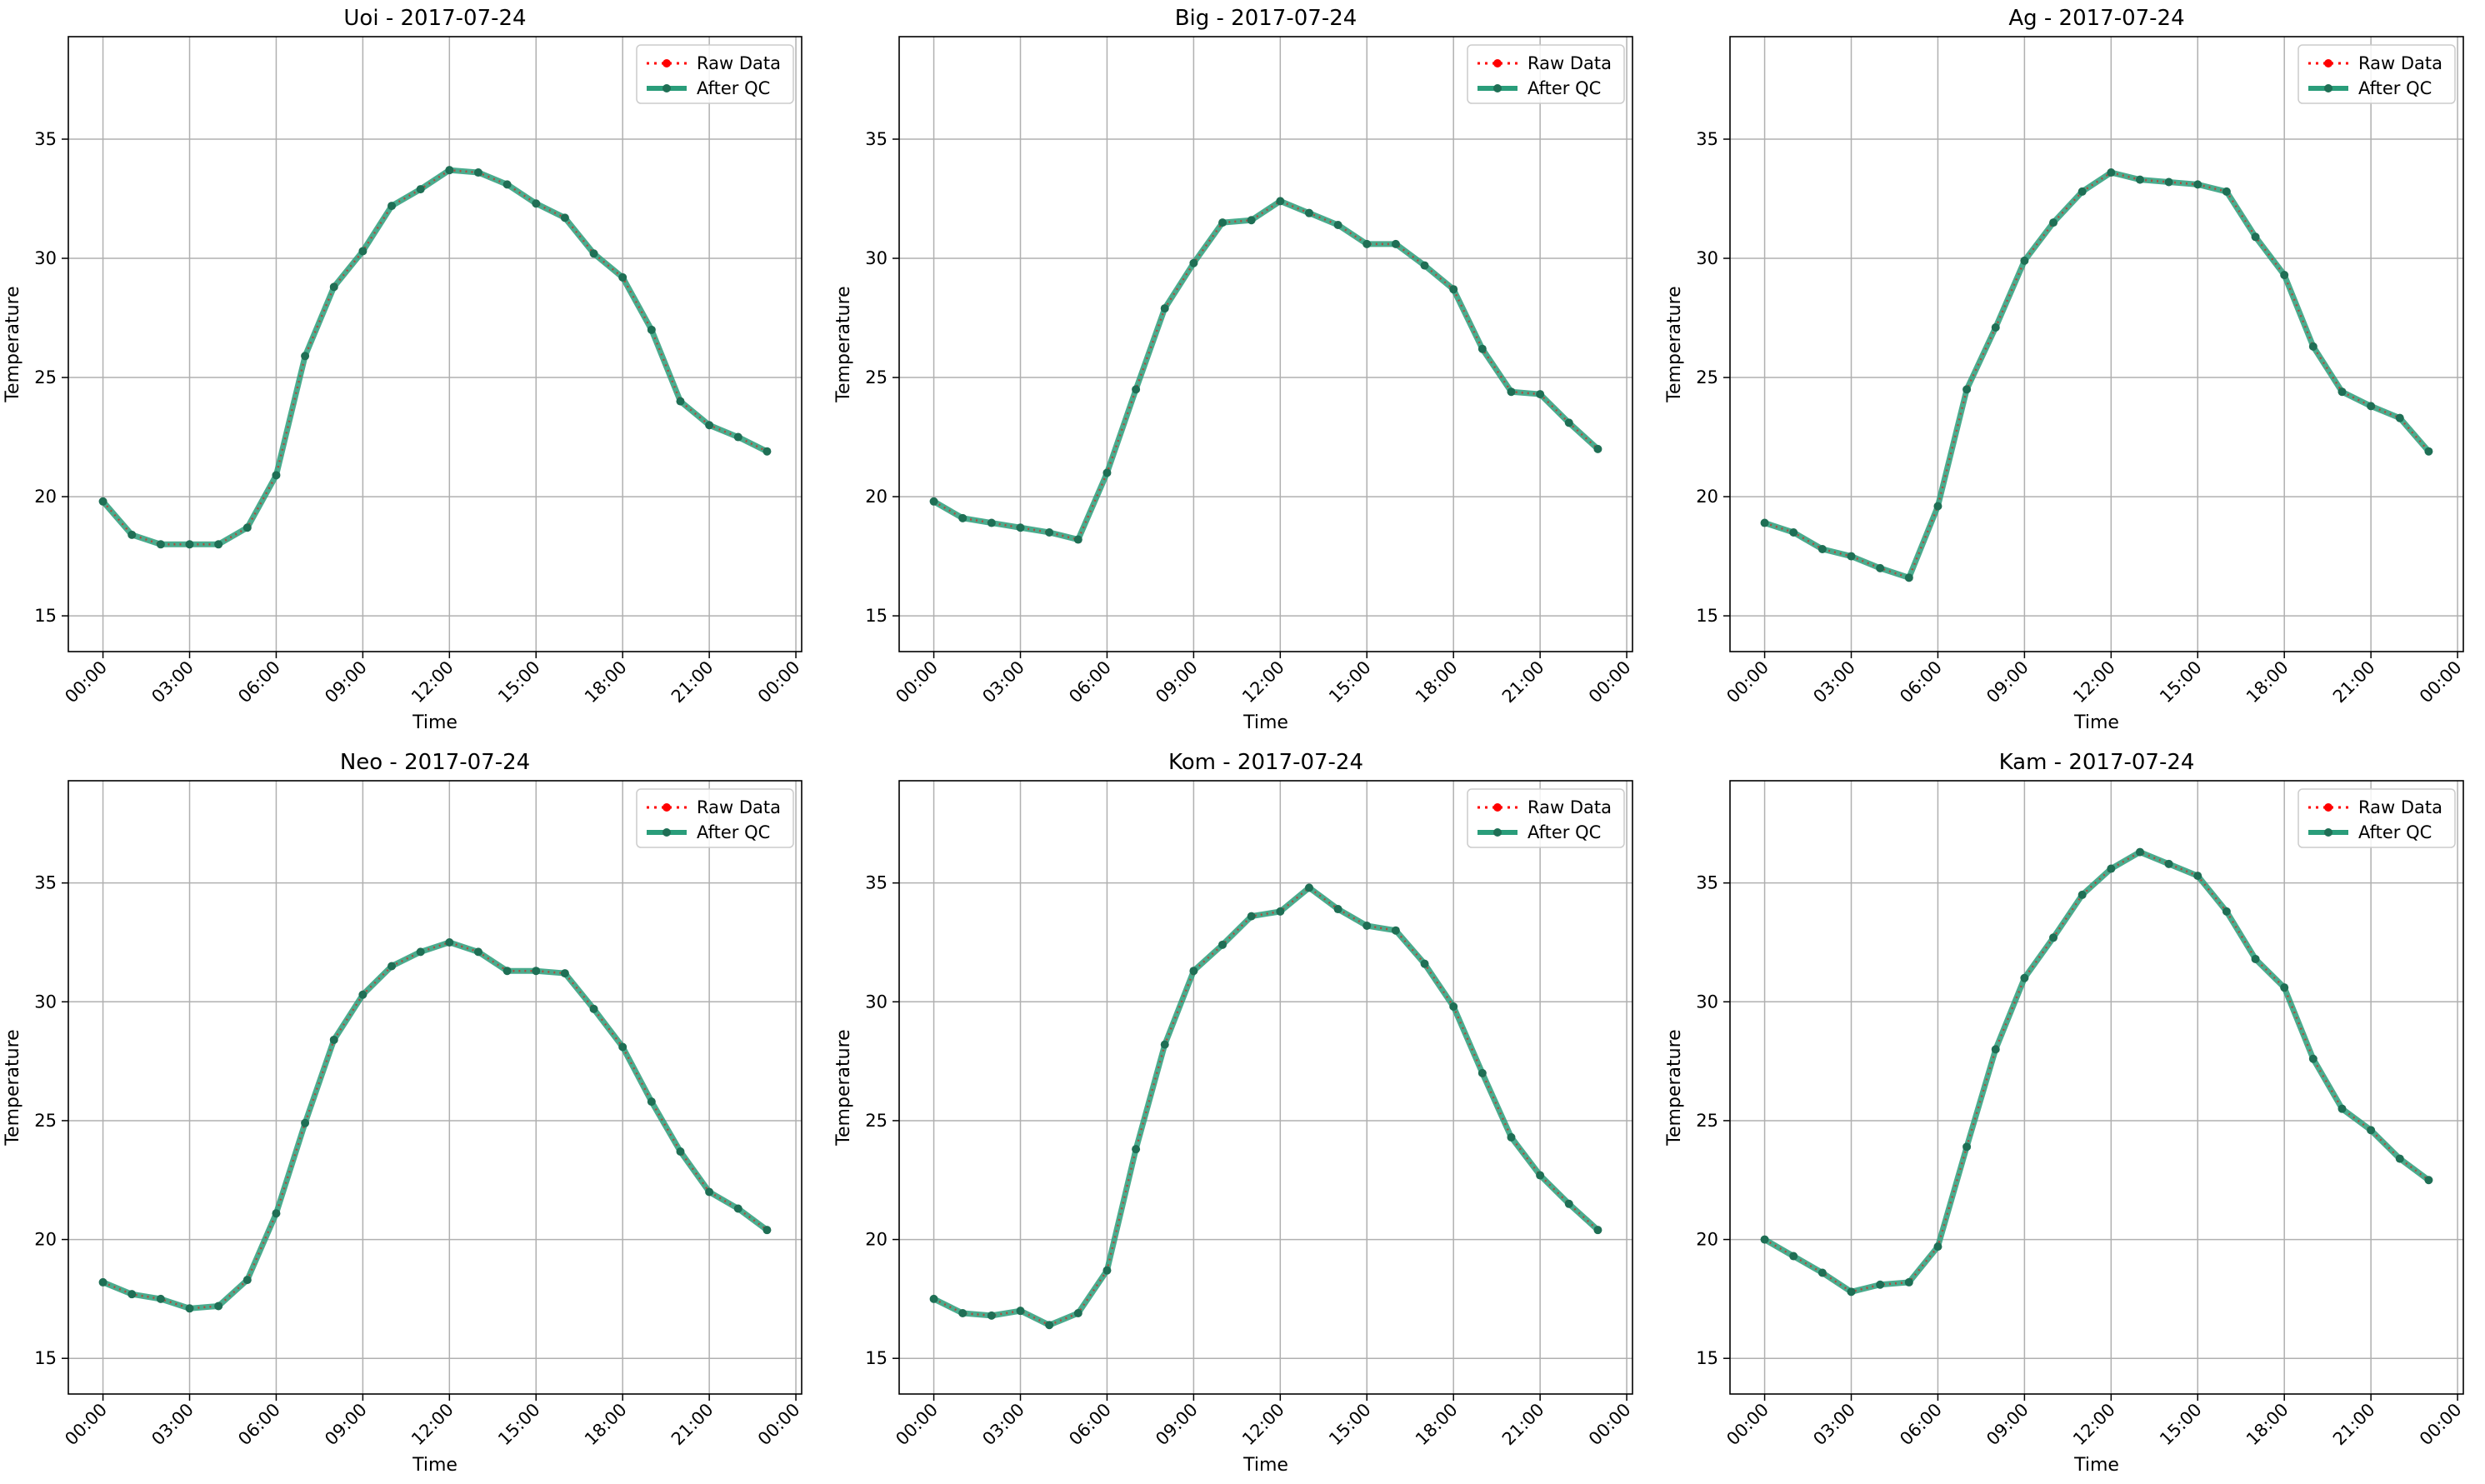 Image resolution: width=2485 pixels, height=1484 pixels. What do you see at coordinates (12, 344) in the screenshot?
I see `panel-1-y-axis-title: Temperature` at bounding box center [12, 344].